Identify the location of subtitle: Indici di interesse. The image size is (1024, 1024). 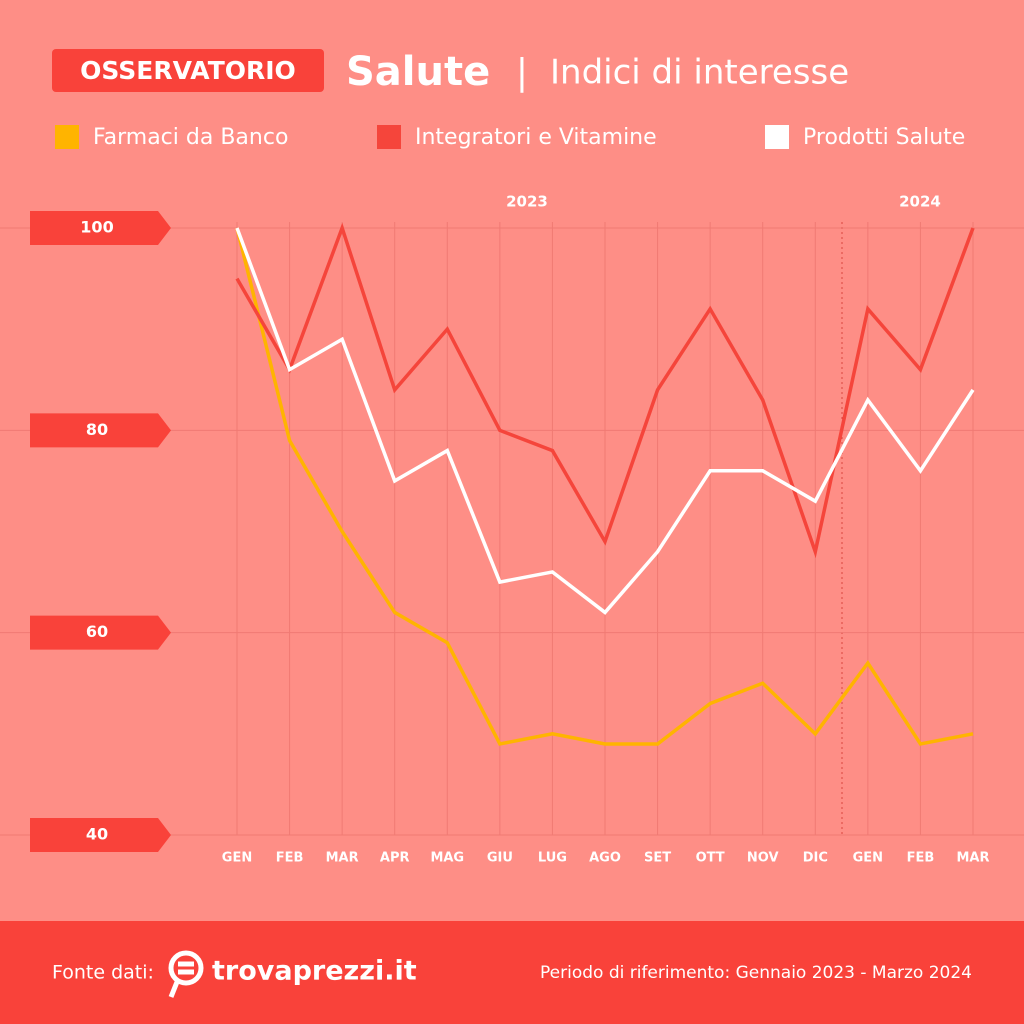
(699, 73).